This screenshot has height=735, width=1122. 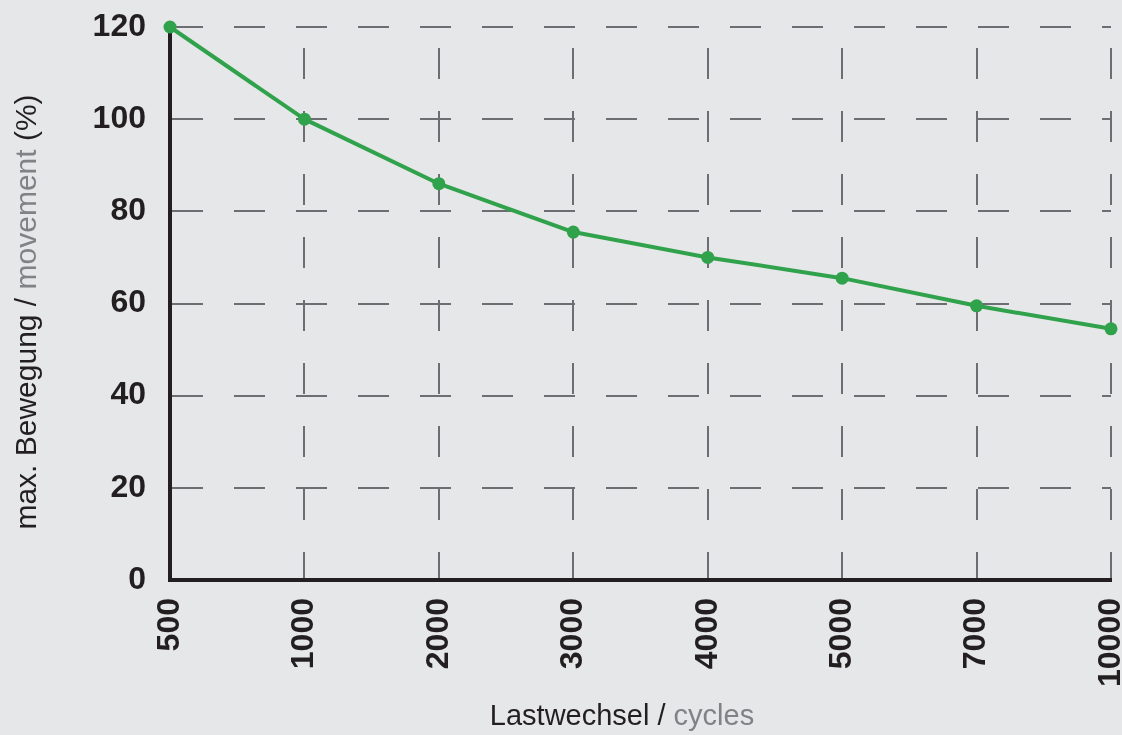 What do you see at coordinates (167, 625) in the screenshot?
I see `x-tick-label: 500` at bounding box center [167, 625].